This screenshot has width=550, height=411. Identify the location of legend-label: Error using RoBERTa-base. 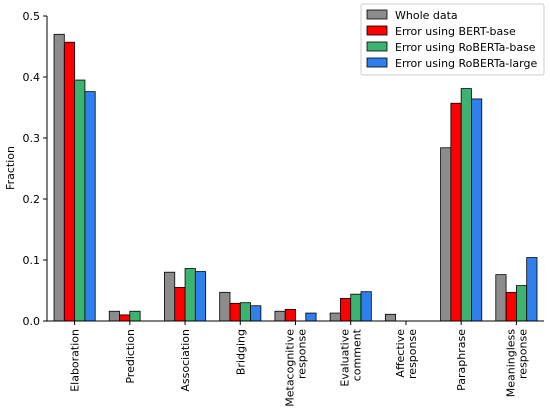
(465, 47).